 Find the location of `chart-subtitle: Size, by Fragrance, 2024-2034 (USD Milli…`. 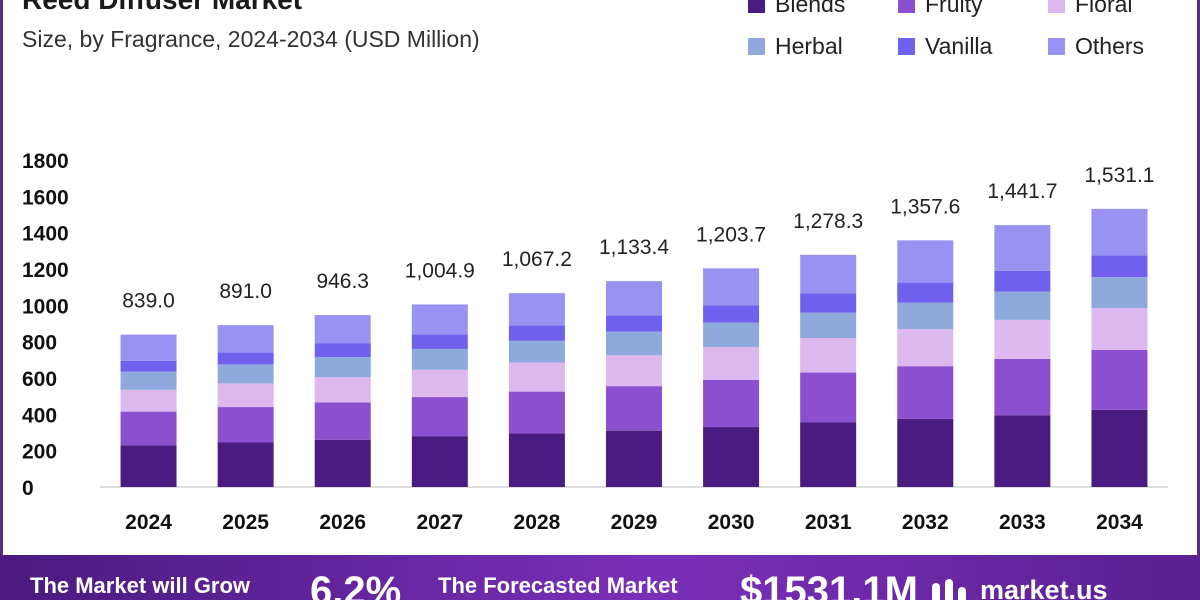

chart-subtitle: Size, by Fragrance, 2024-2034 (USD Milli… is located at coordinates (251, 39).